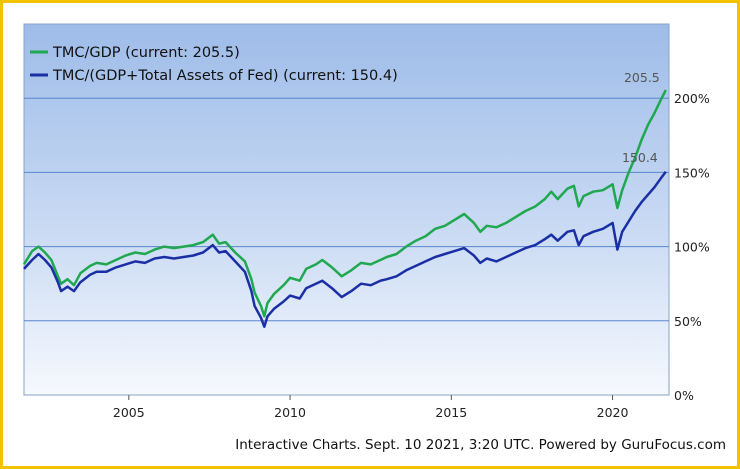  I want to click on y-tick-label: 50%, so click(688, 321).